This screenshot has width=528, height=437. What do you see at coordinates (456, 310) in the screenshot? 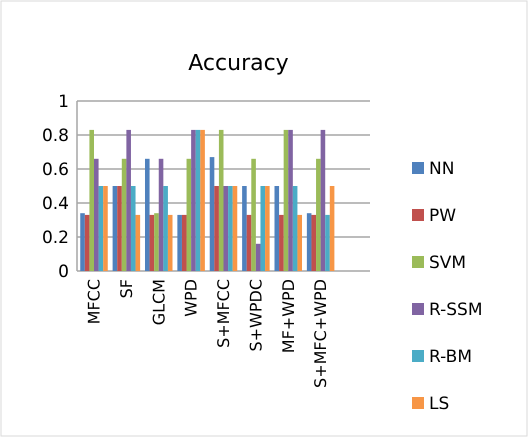
I see `legend-label: R-SSM` at bounding box center [456, 310].